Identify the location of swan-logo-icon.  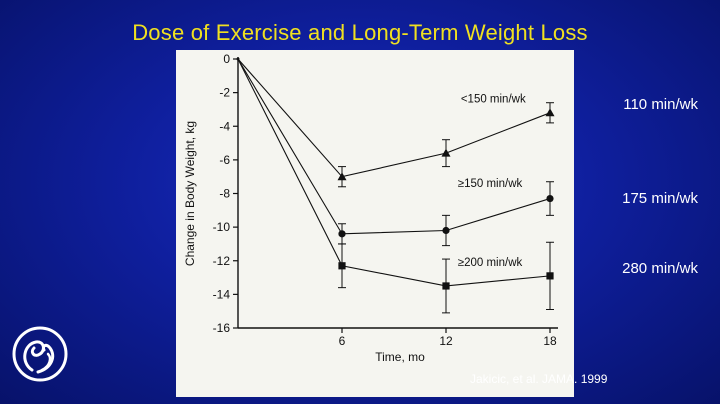
(40, 354).